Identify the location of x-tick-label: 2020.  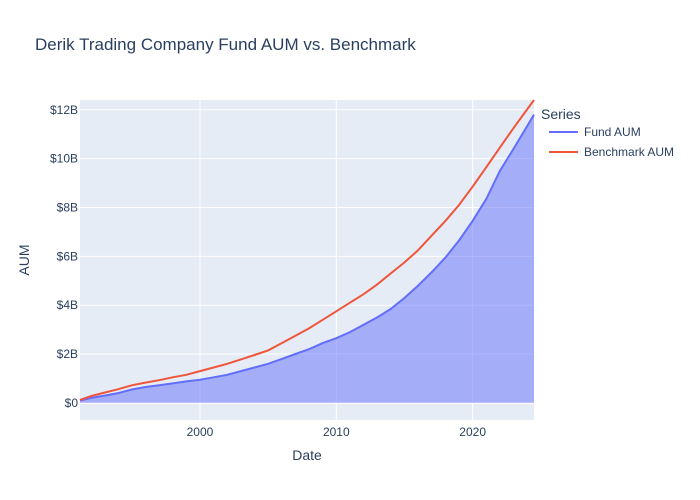
(472, 432).